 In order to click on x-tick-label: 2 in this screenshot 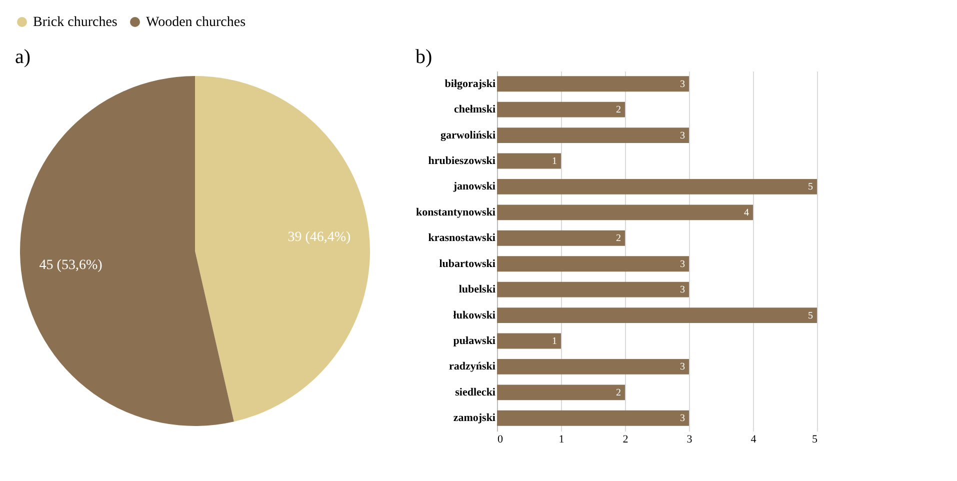, I will do `click(625, 440)`.